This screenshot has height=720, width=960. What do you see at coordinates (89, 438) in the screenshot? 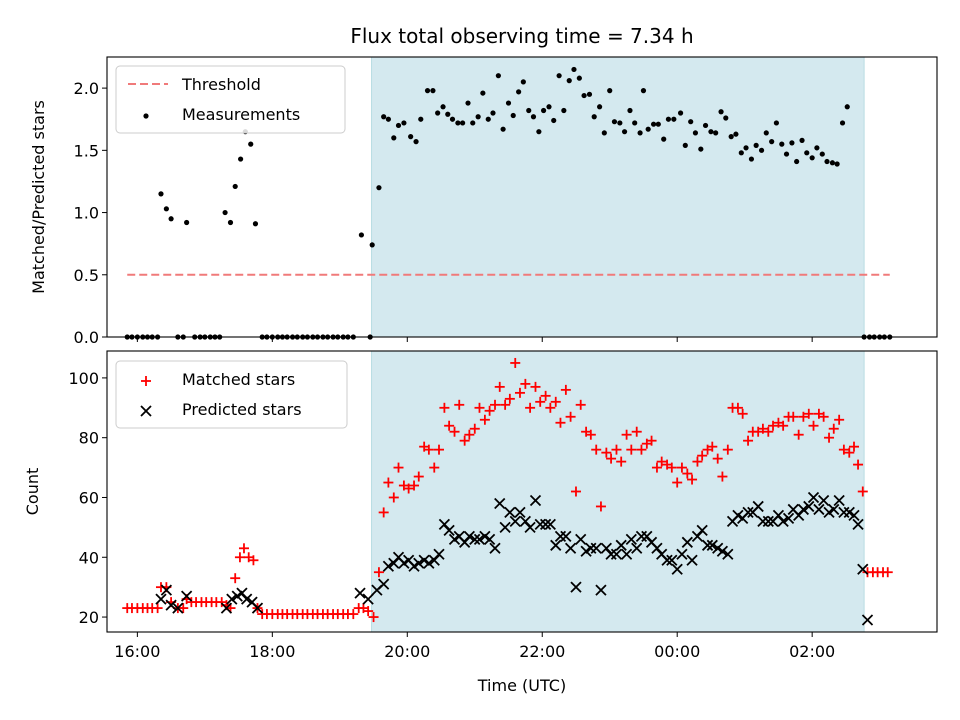
I see `y-tick-label: 80` at bounding box center [89, 438].